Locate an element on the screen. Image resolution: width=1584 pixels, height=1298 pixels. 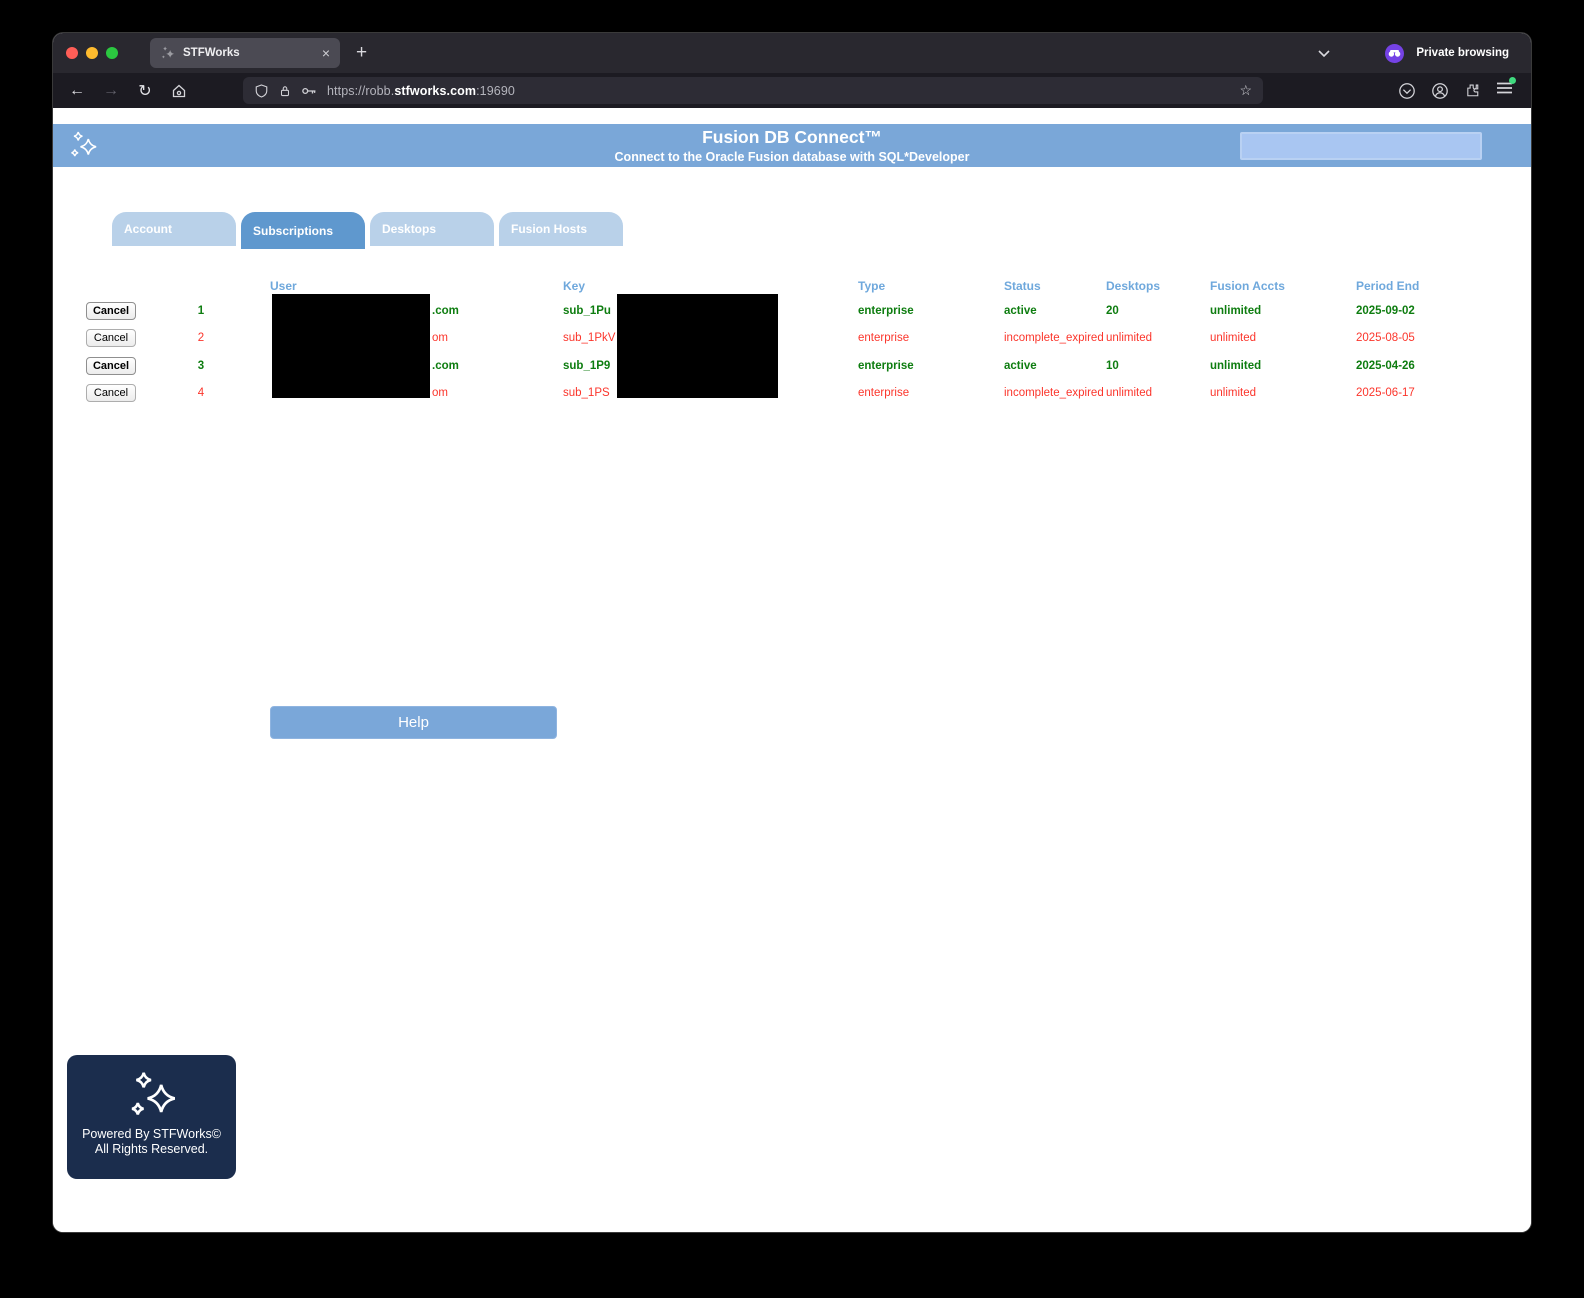
column-header-status: Status is located at coordinates (1022, 286).